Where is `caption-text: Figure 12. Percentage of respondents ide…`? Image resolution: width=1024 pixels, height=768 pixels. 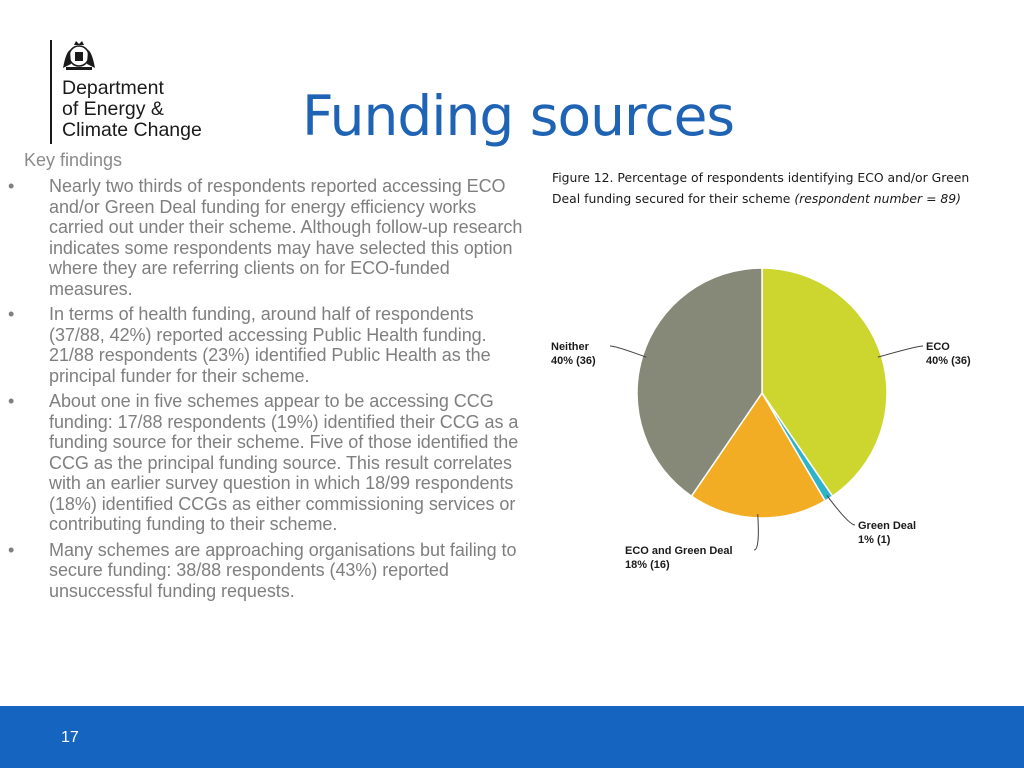 caption-text: Figure 12. Percentage of respondents ide… is located at coordinates (761, 188).